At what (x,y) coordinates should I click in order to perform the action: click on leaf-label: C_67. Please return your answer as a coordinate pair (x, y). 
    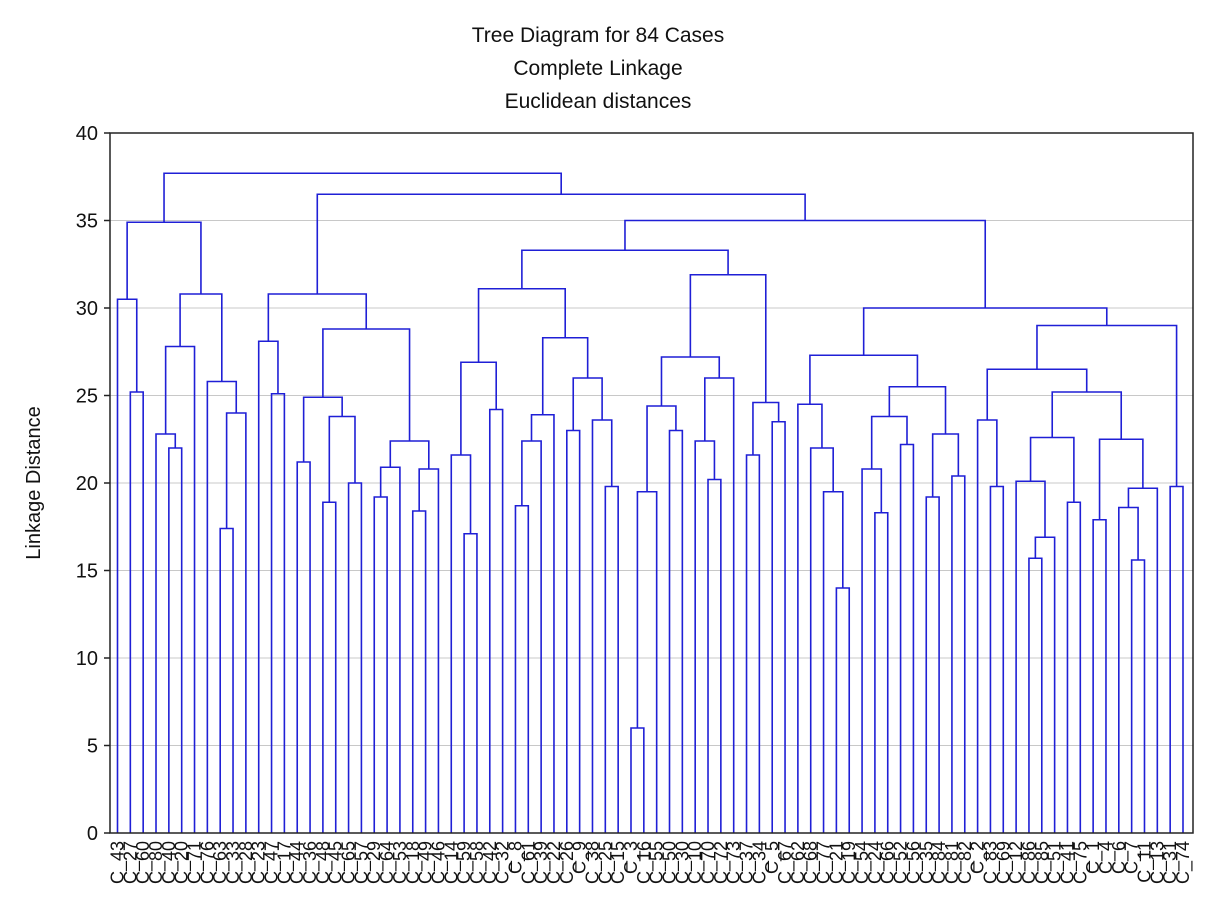
    Looking at the image, I should click on (785, 862).